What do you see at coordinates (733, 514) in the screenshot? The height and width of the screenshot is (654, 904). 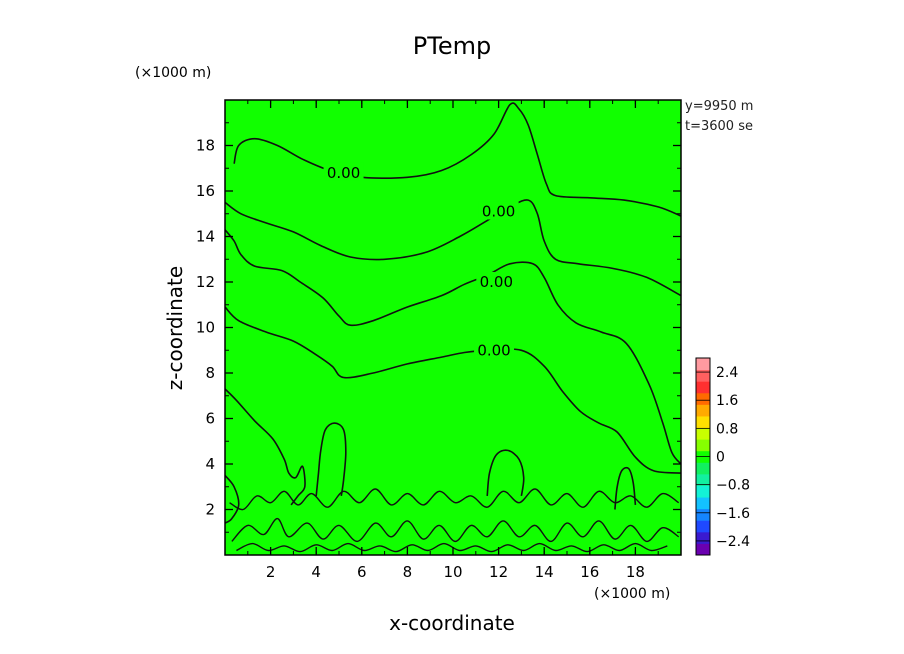 I see `colorbar-tick-label: −1.6` at bounding box center [733, 514].